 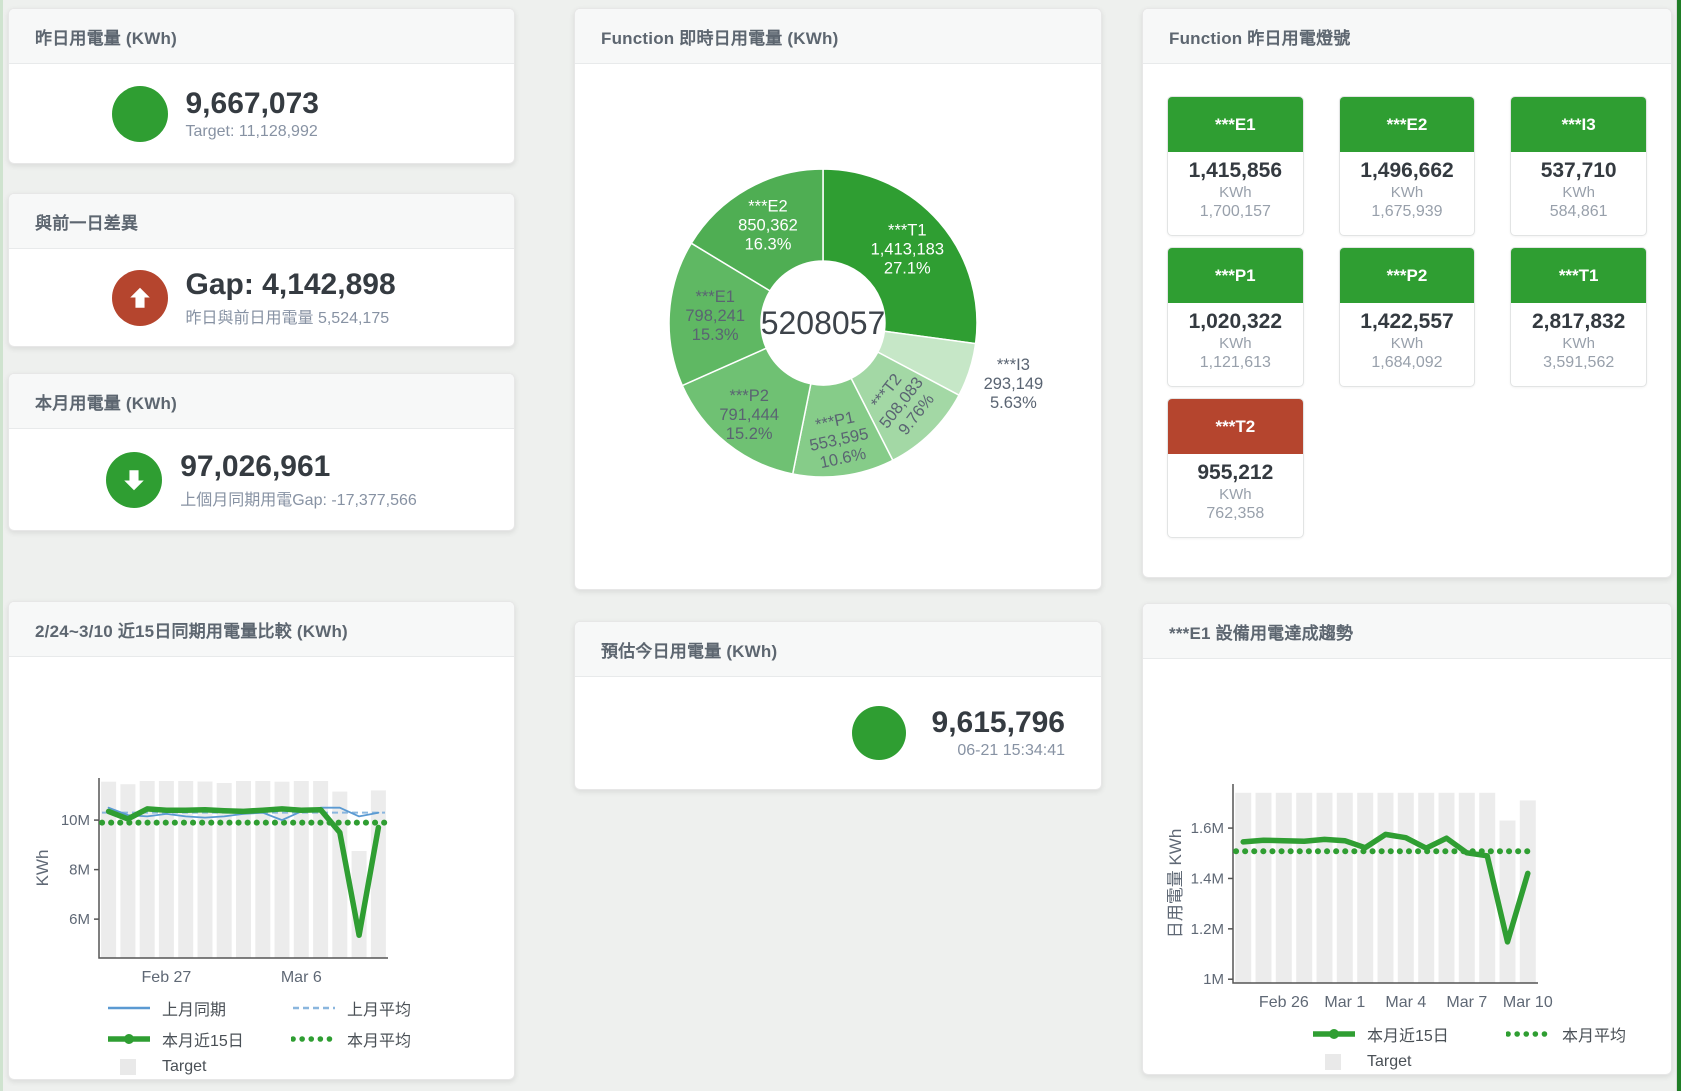 I want to click on function-light-tile-T1: ***T1 2,817,832 KWh 3,591,562, so click(x=1578, y=317).